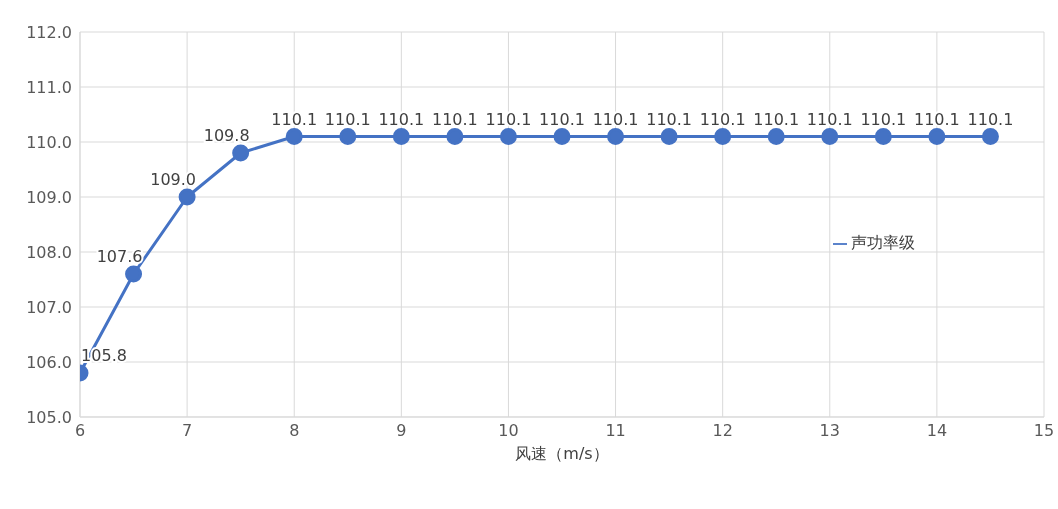 This screenshot has width=1058, height=509. Describe the element at coordinates (80, 431) in the screenshot. I see `x-tick-label: 6` at that location.